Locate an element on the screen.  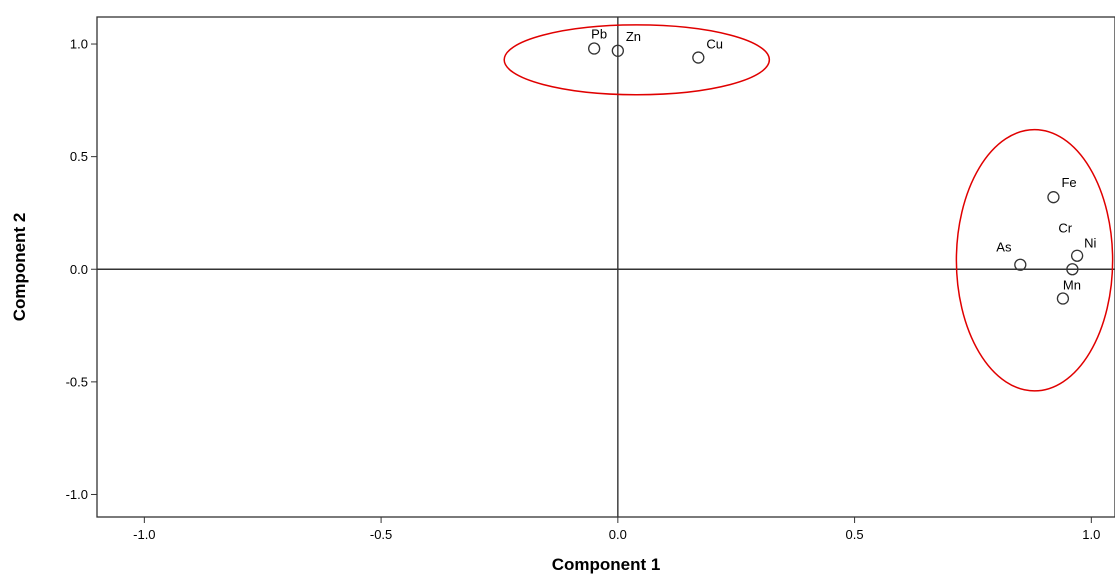
x-tick-label: 0.5 is located at coordinates (855, 534).